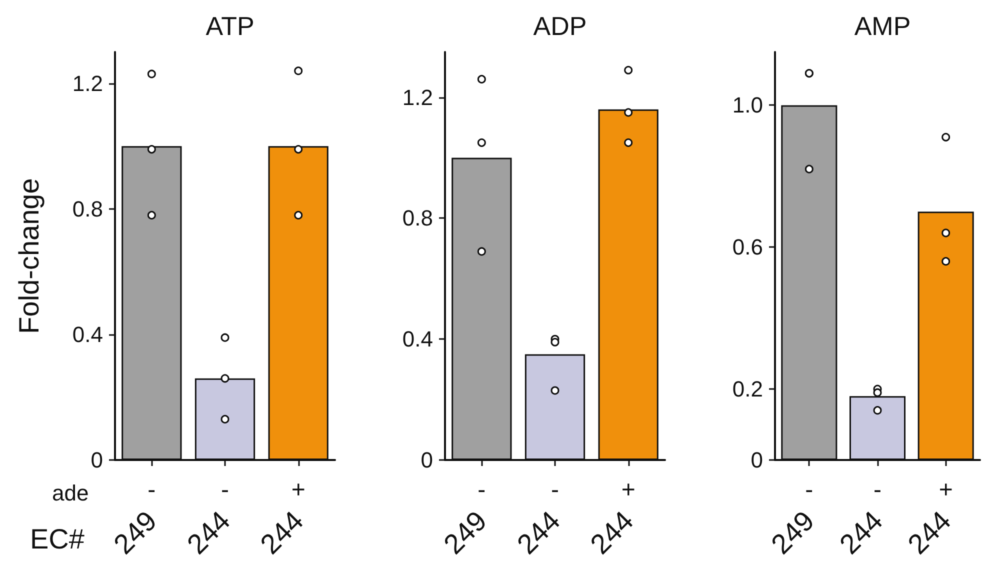 This screenshot has width=985, height=583. I want to click on y-tick-label: 1.0, so click(747, 105).